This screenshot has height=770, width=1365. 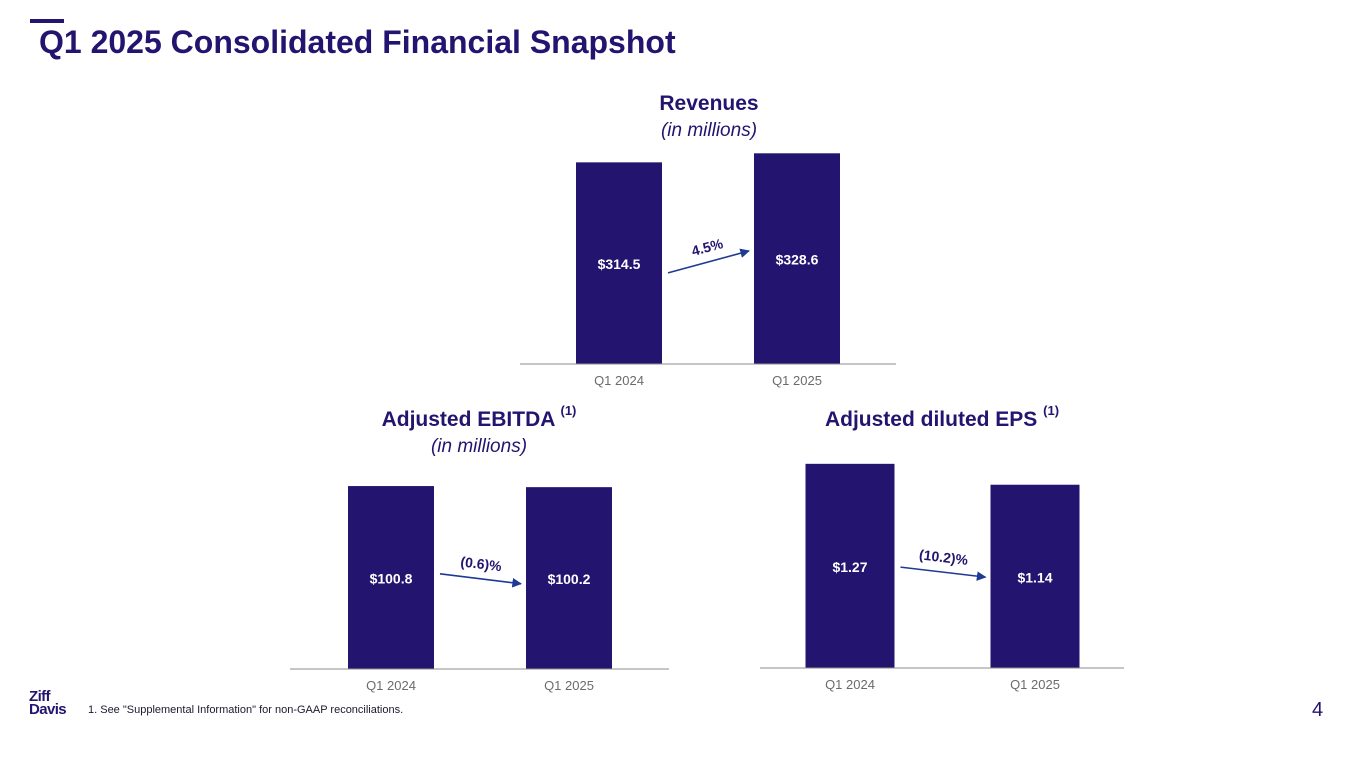 I want to click on eps-footnote-marker: (1), so click(x=1051, y=410).